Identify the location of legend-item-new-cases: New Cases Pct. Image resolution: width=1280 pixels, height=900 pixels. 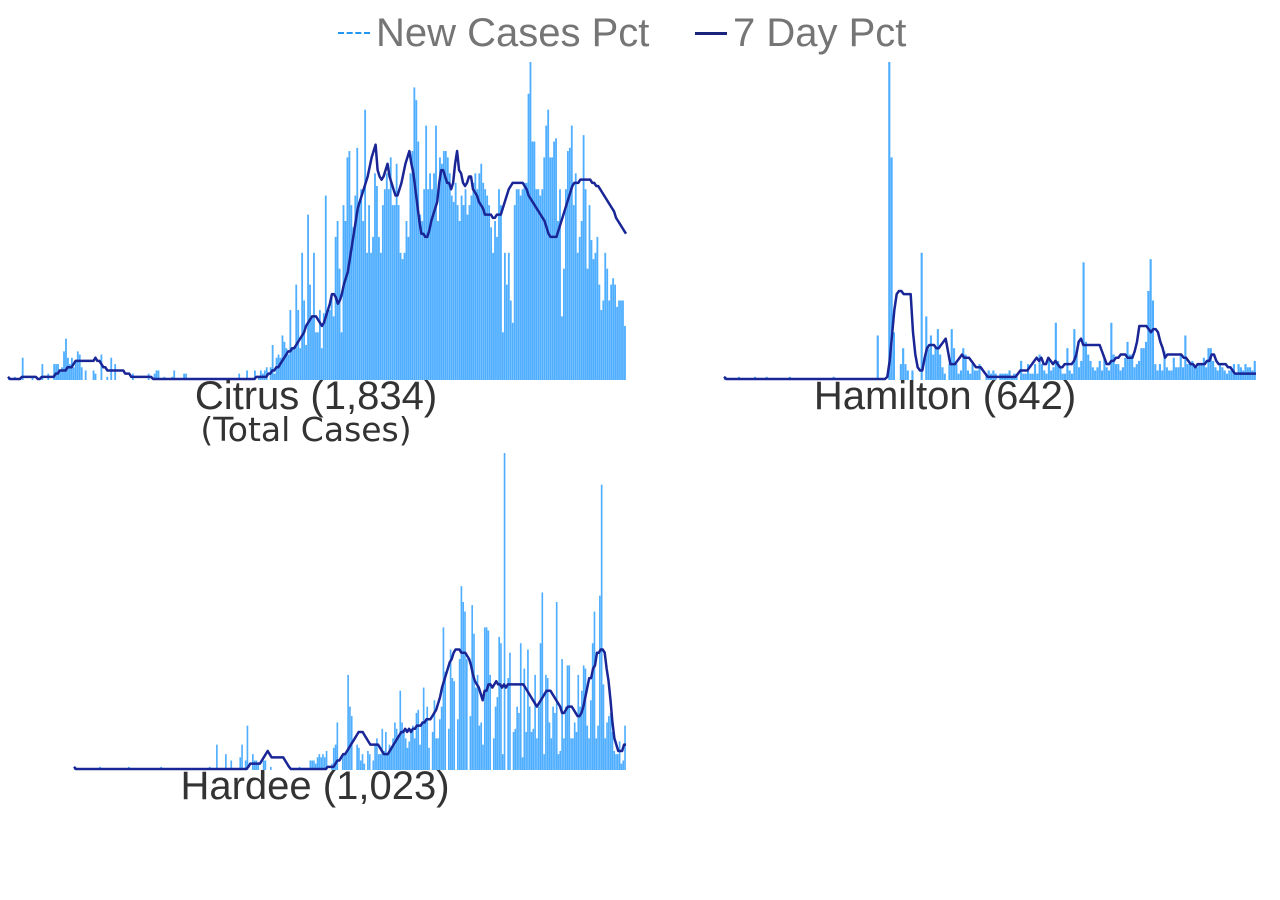
(493, 33).